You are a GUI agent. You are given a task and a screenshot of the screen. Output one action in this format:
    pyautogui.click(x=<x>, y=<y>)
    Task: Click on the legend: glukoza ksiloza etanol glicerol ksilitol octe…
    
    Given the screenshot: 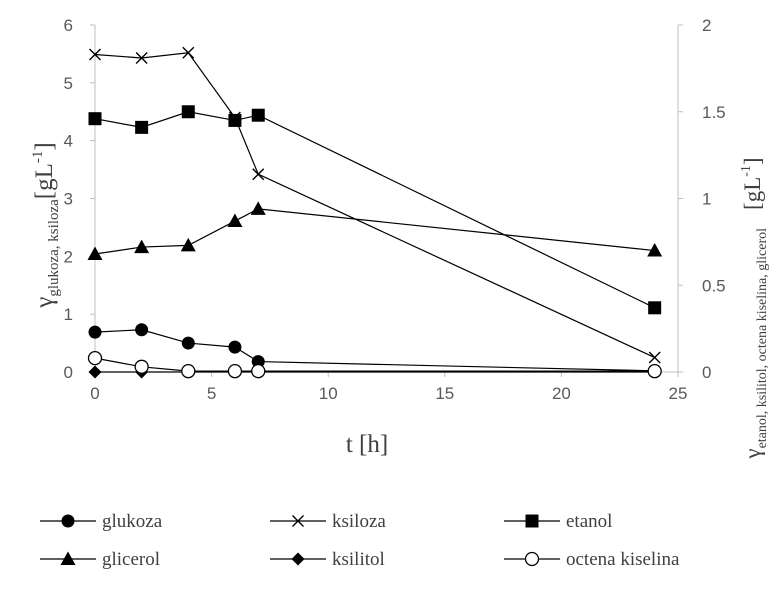 What is the action you would take?
    pyautogui.click(x=360, y=540)
    